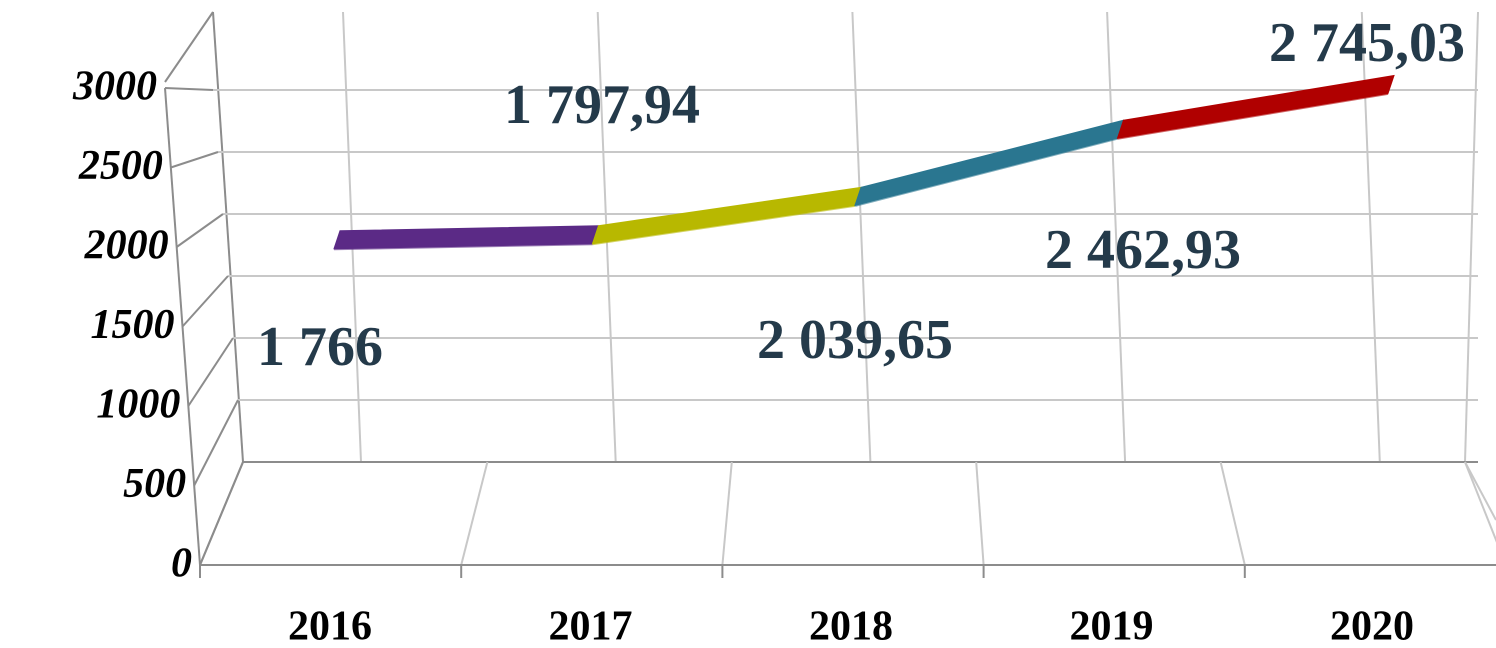  I want to click on x-tick-label: 2019, so click(1112, 626).